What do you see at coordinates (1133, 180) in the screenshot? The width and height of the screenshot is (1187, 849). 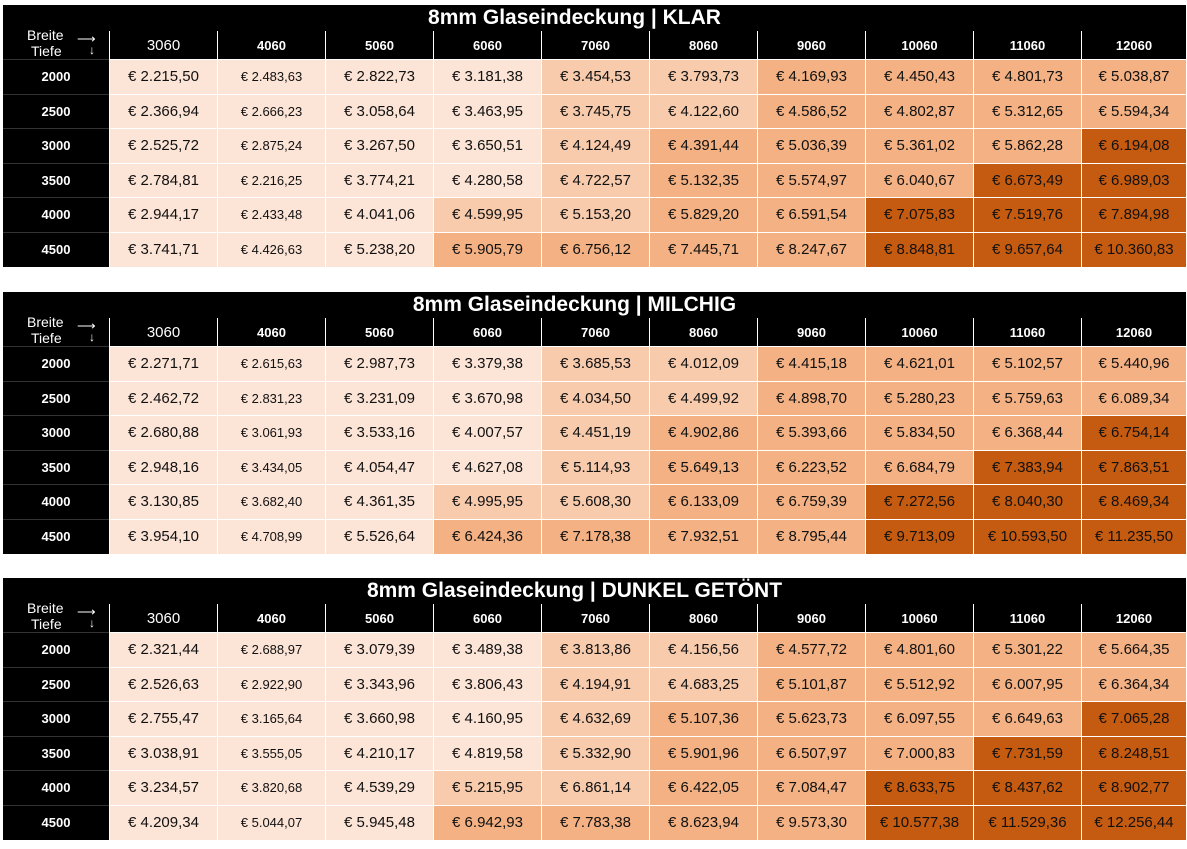 I see `price-cell: € 6.989,03` at bounding box center [1133, 180].